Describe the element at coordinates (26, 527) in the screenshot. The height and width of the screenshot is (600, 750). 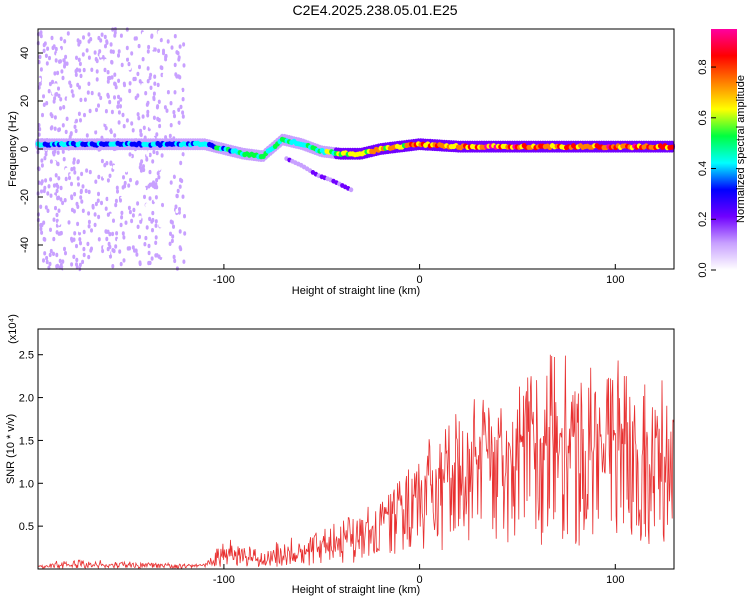
I see `snr-ytick-label: 0.5` at that location.